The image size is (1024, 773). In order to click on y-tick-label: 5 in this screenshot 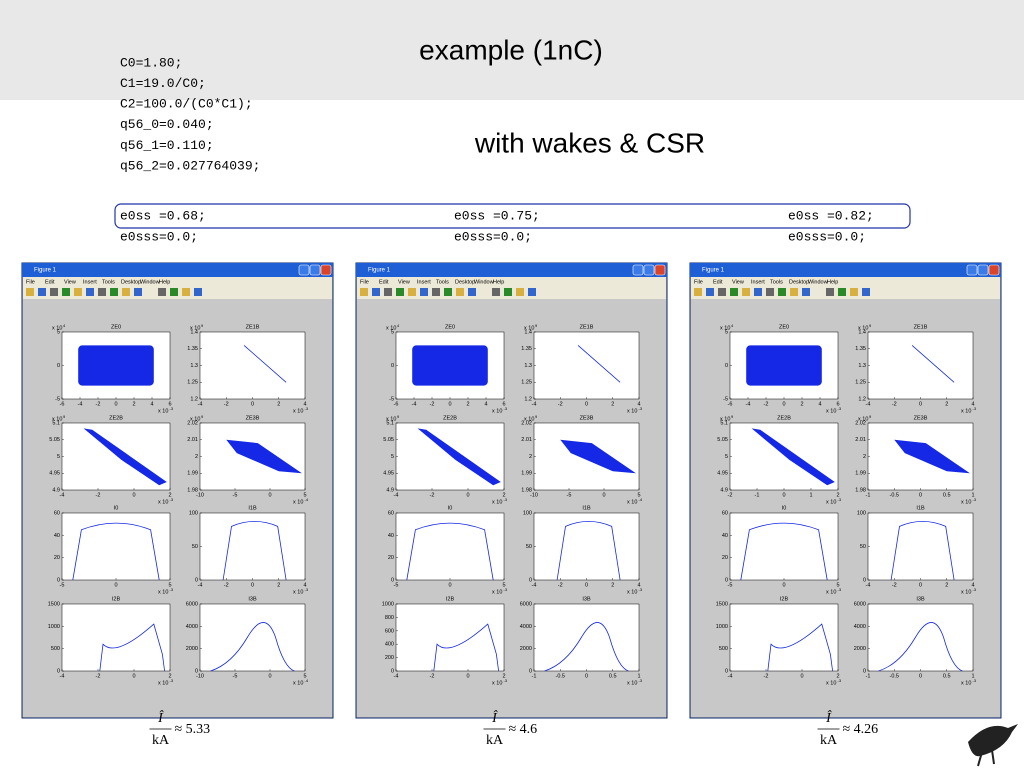, I will do `click(58, 457)`.